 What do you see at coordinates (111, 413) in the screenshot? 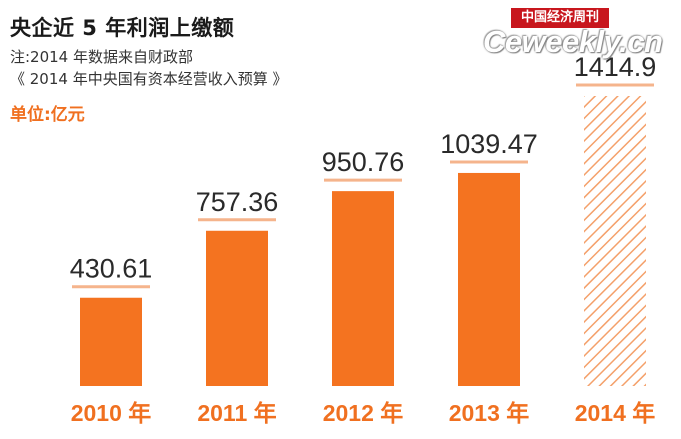
I see `category-label-0: 2010 年` at bounding box center [111, 413].